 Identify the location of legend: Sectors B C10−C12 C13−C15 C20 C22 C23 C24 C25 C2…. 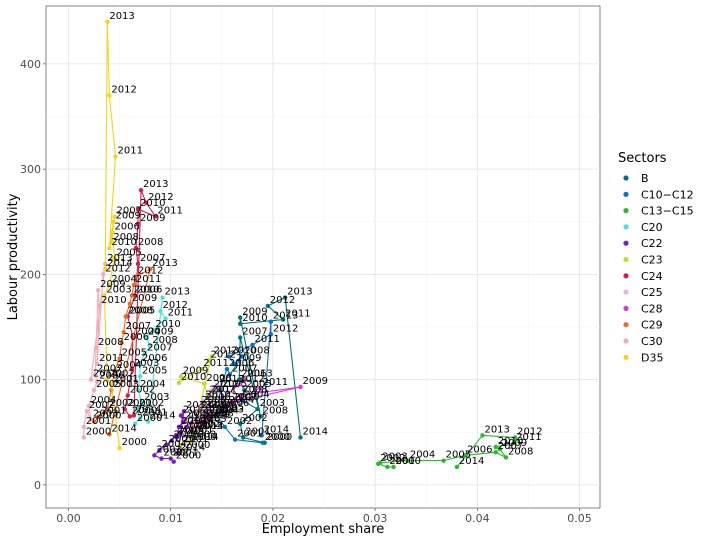
(656, 257).